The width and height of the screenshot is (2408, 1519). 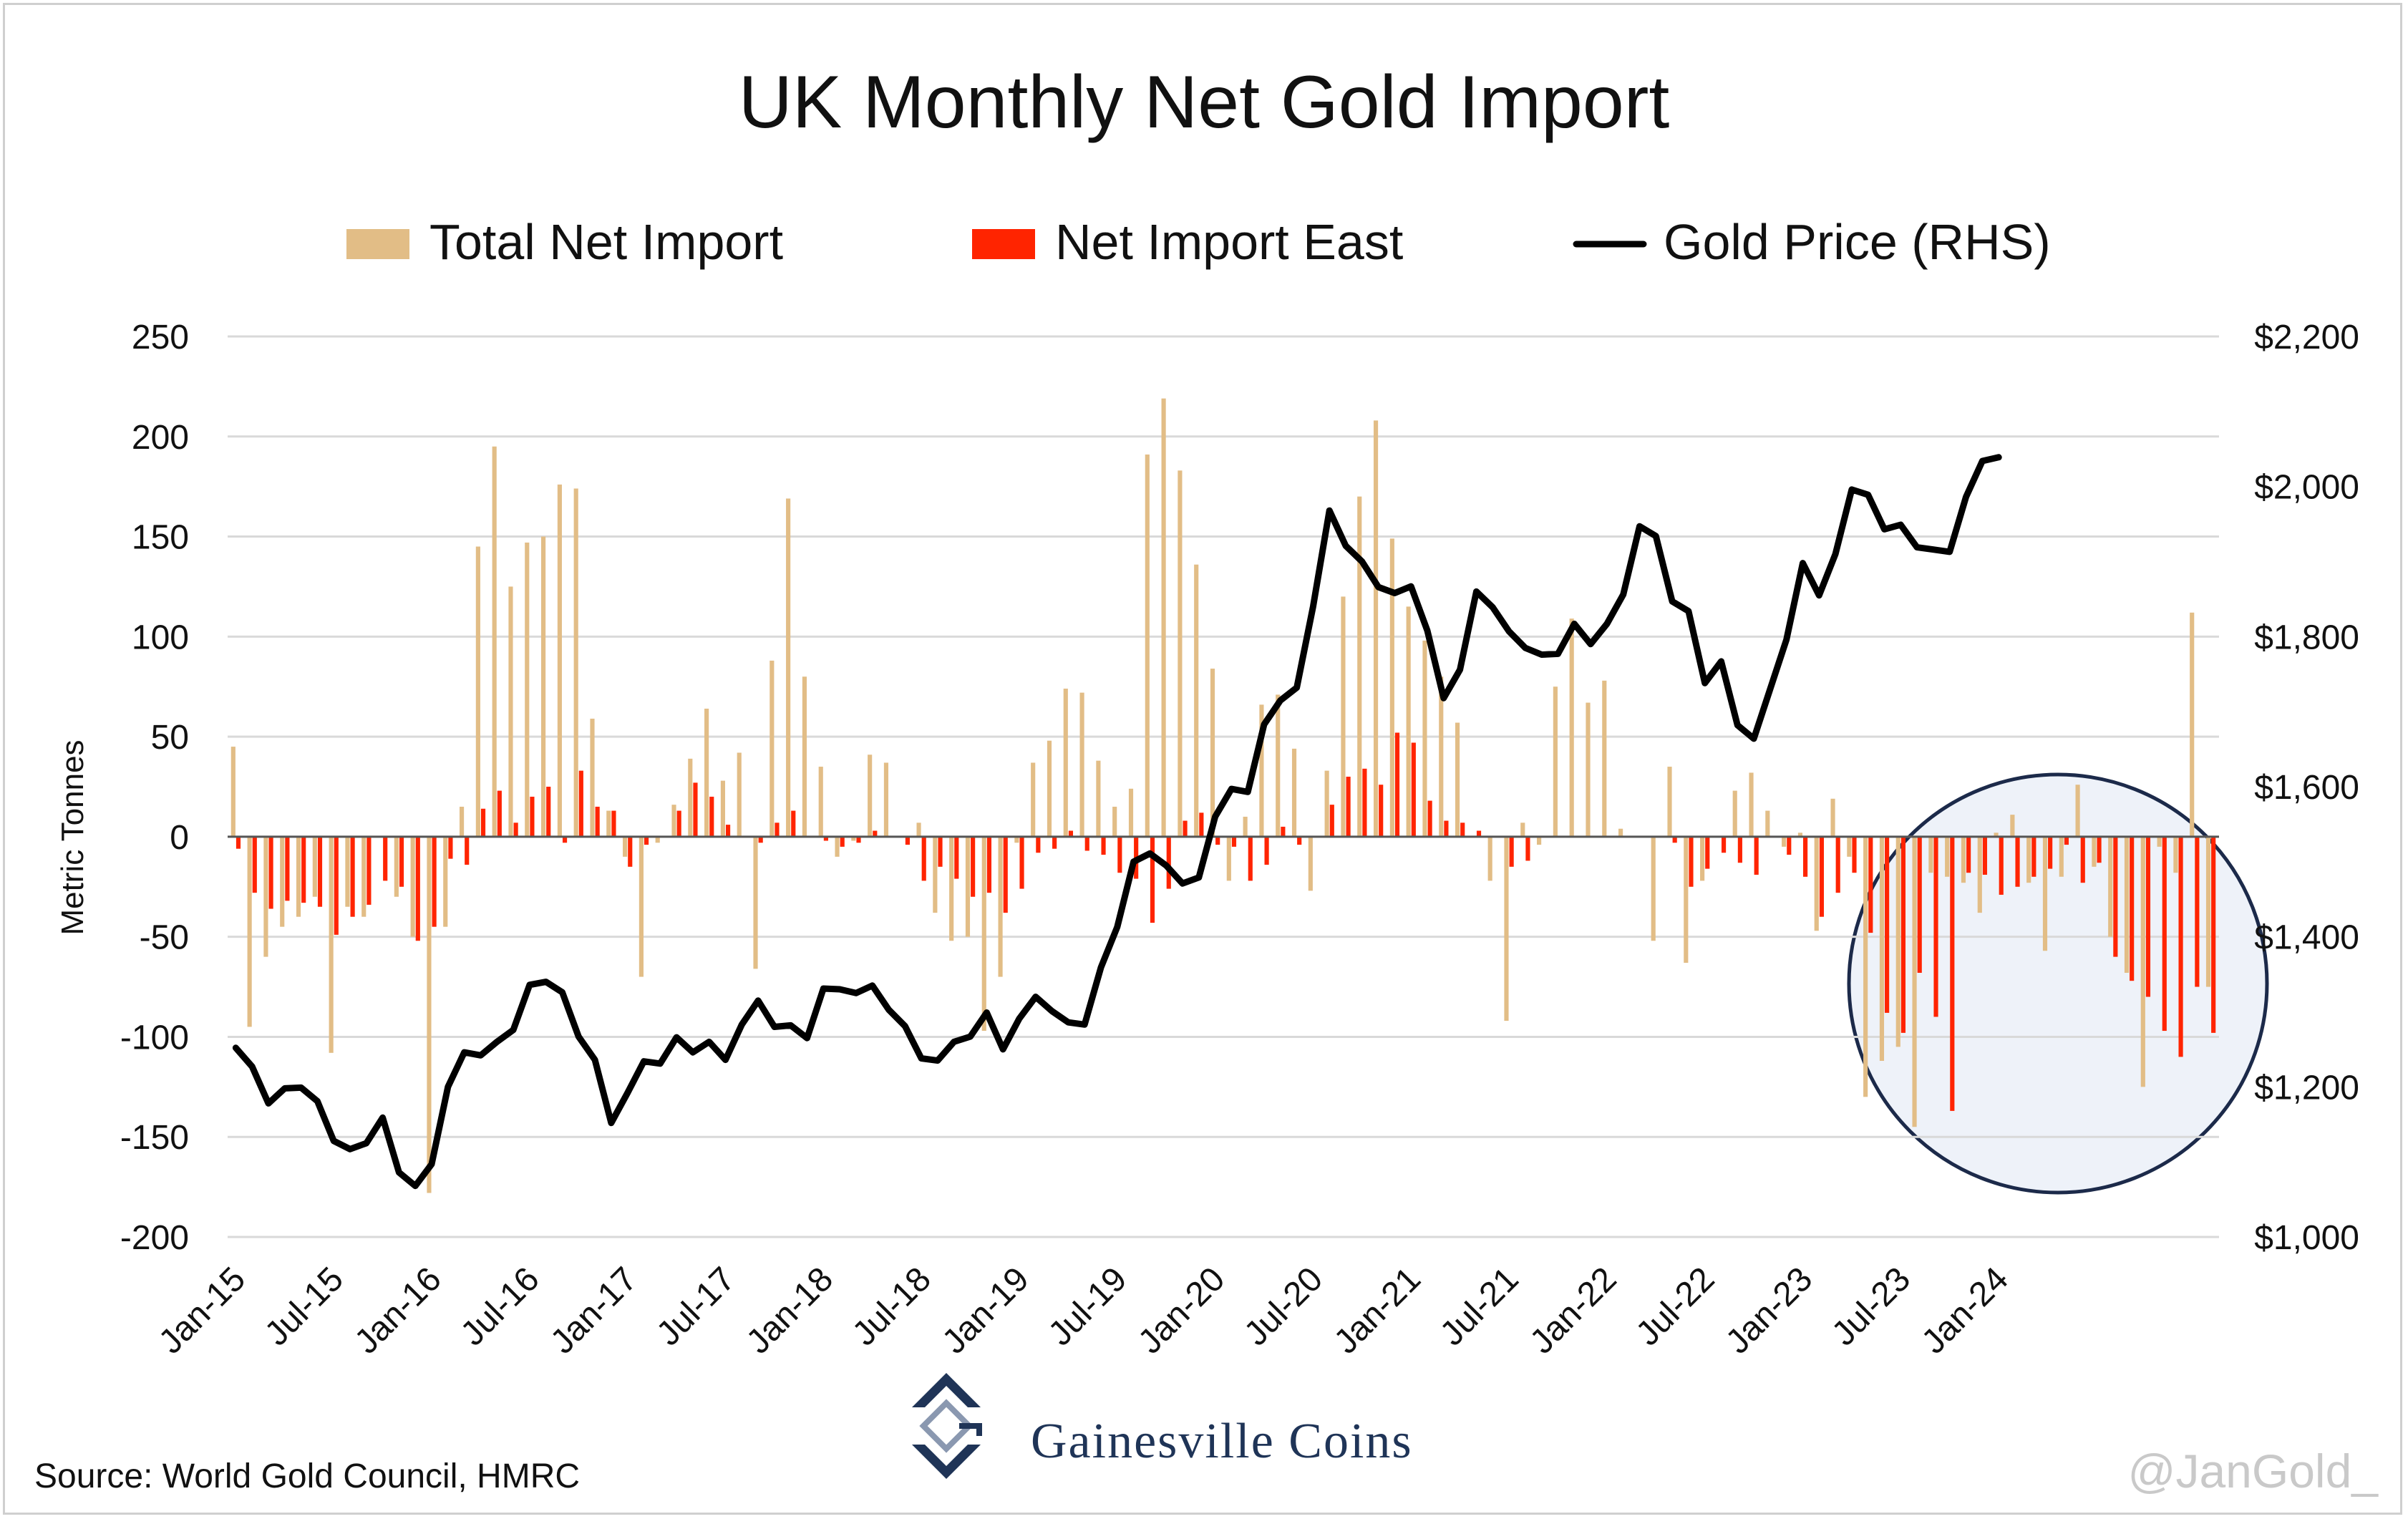 I want to click on x-tick-label: Jul-20, so click(x=1284, y=1306).